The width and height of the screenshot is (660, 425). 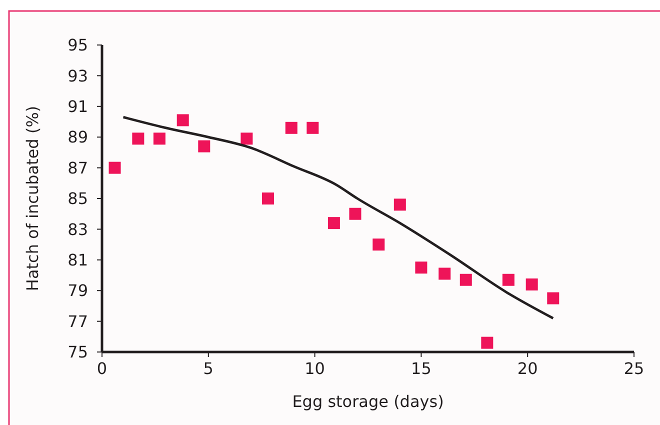 What do you see at coordinates (314, 368) in the screenshot?
I see `x-tick-label: 10` at bounding box center [314, 368].